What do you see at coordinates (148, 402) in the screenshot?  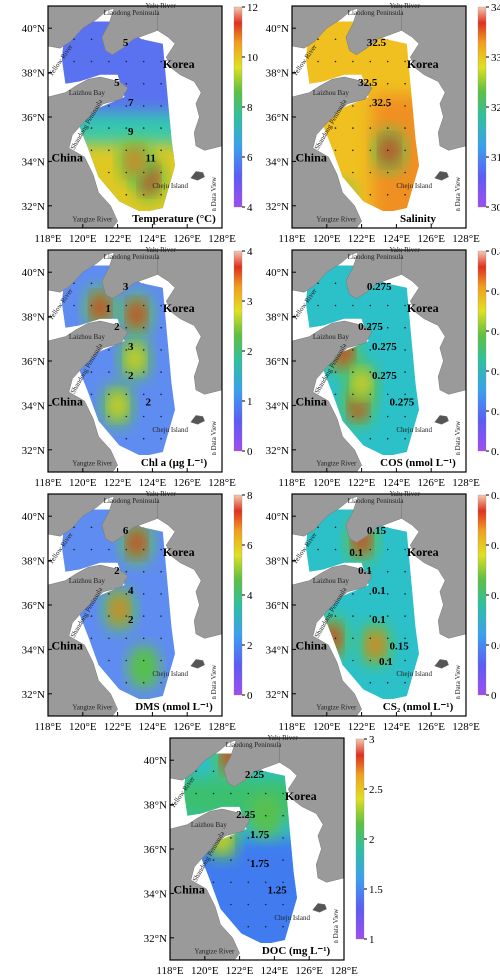 I see `contour-label: 2` at bounding box center [148, 402].